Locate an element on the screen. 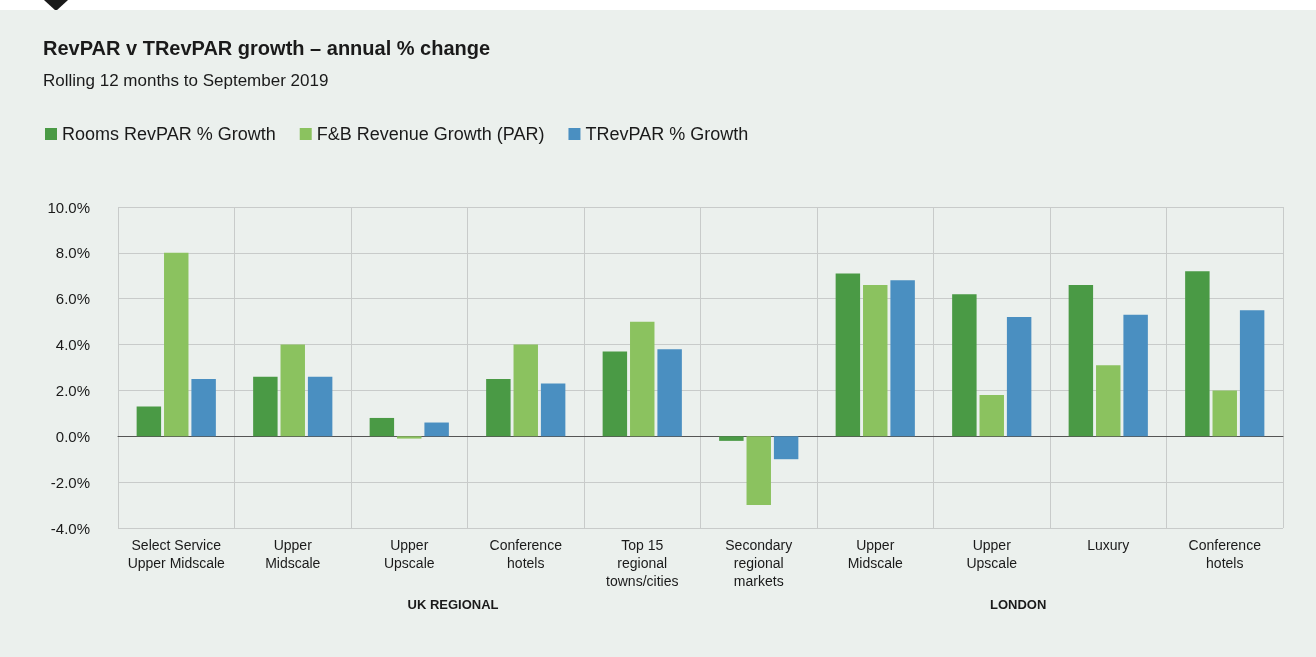 The width and height of the screenshot is (1316, 657). y-tick-label: 10.0% is located at coordinates (68, 207).